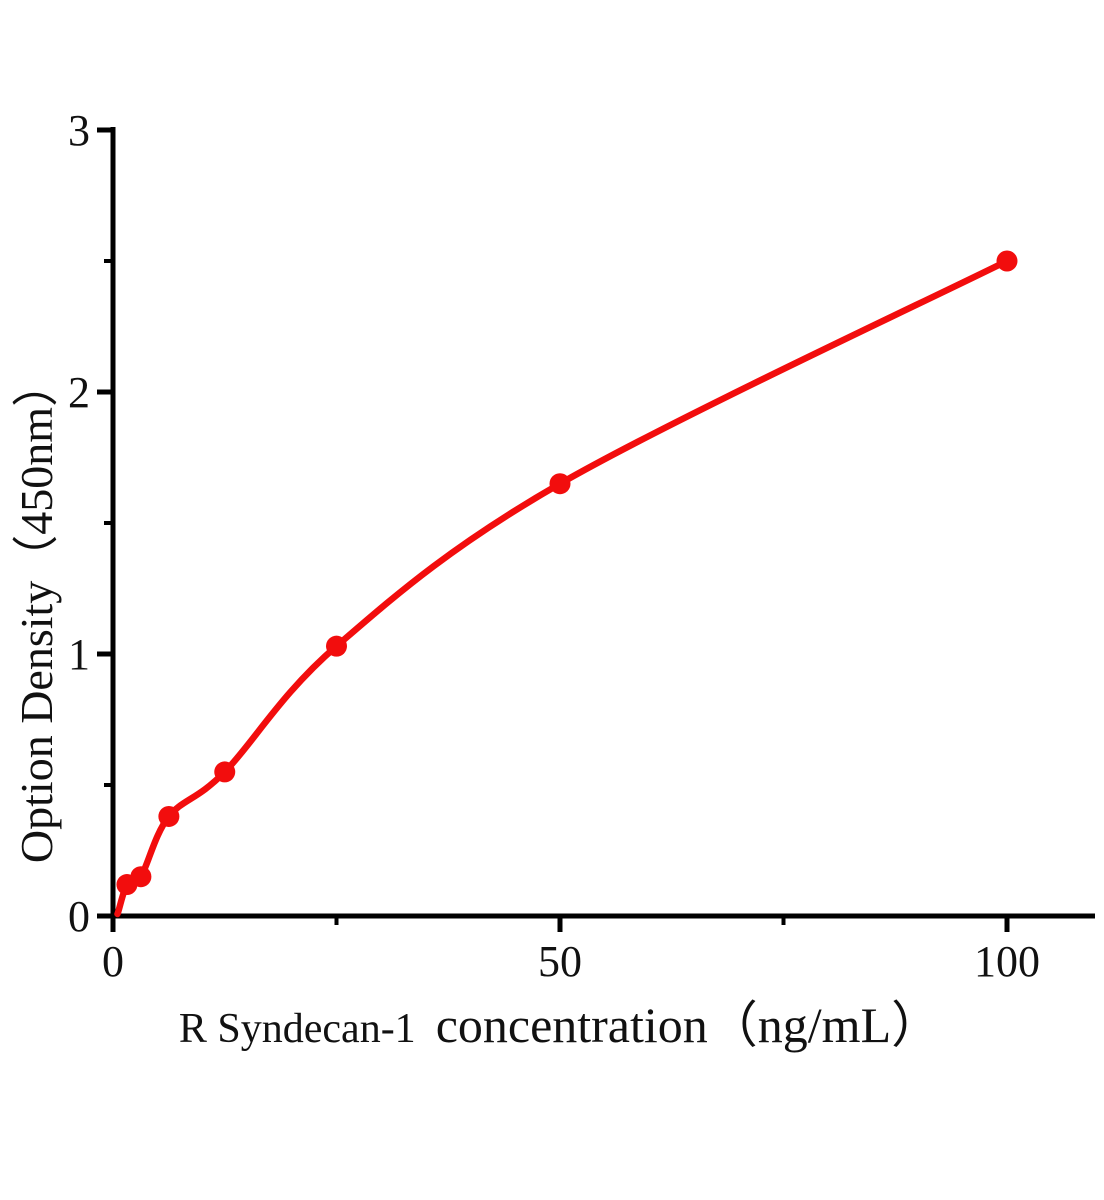 This screenshot has width=1104, height=1200. I want to click on x-tick-label: 100, so click(1007, 961).